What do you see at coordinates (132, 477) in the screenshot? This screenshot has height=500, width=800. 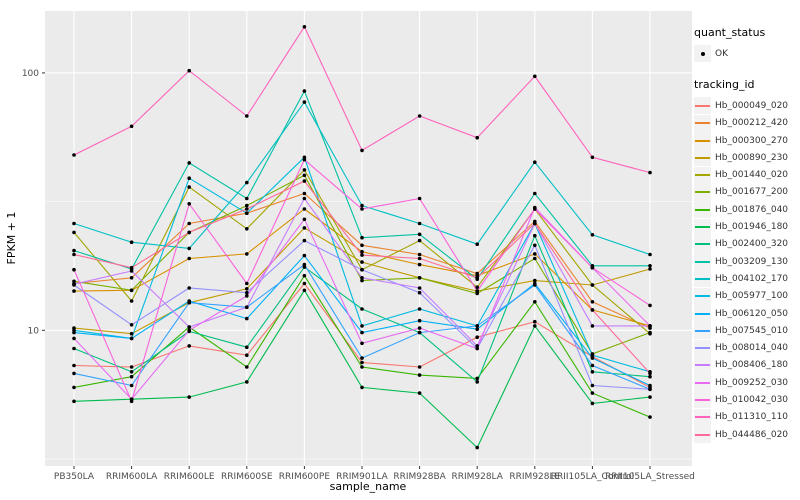 I see `x-tick-label: RRIM600LA` at bounding box center [132, 477].